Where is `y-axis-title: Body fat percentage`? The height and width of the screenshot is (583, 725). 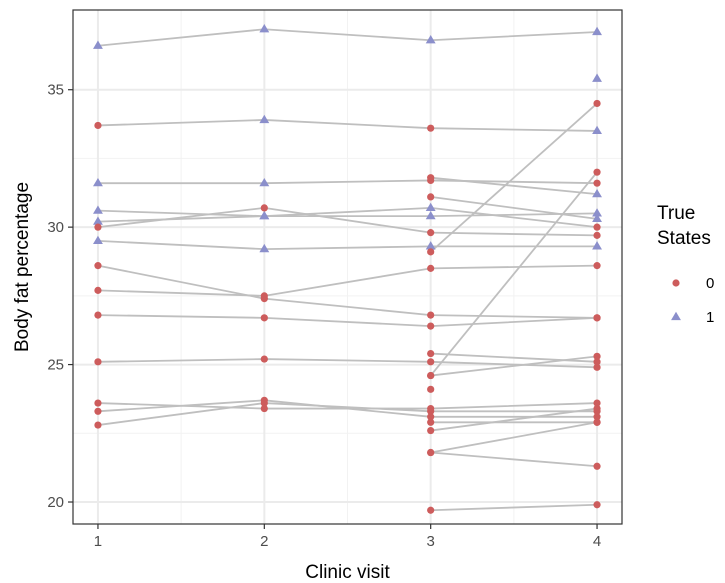
y-axis-title: Body fat percentage is located at coordinates (22, 267).